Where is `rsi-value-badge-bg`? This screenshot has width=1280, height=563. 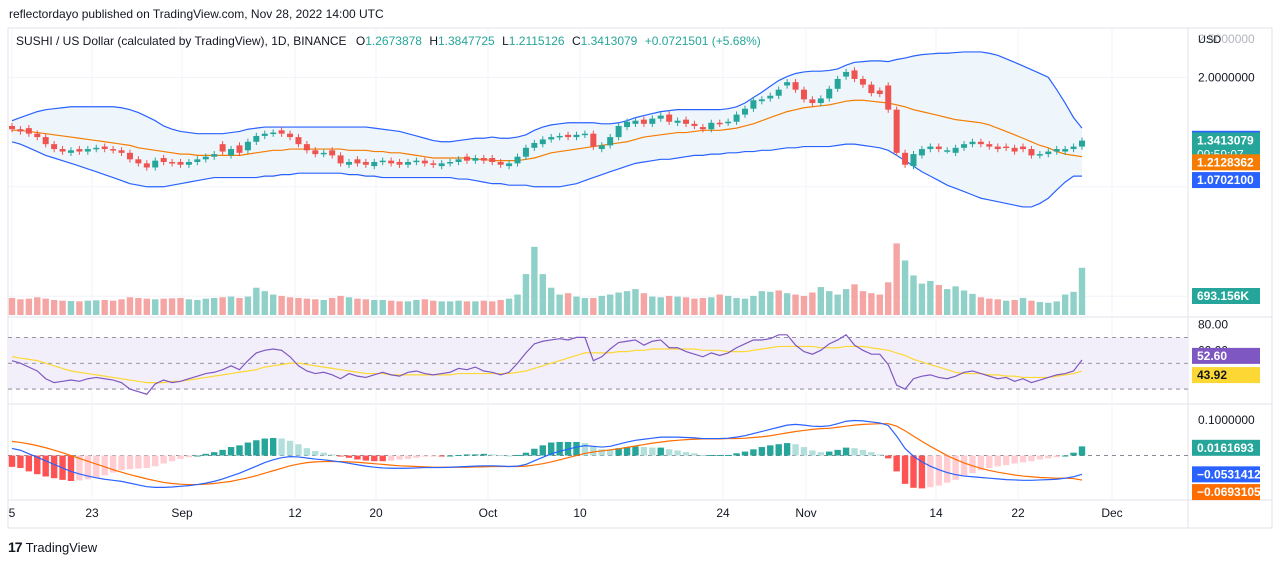
rsi-value-badge-bg is located at coordinates (1226, 355).